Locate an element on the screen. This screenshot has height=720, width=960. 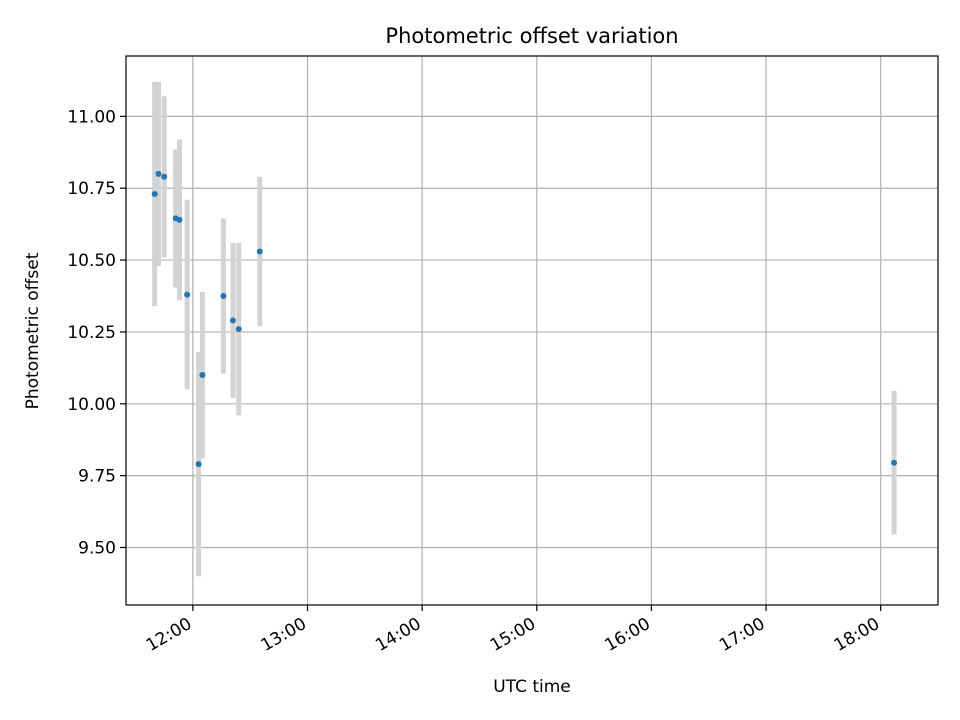
y-tick-label: 10.50 is located at coordinates (91, 261).